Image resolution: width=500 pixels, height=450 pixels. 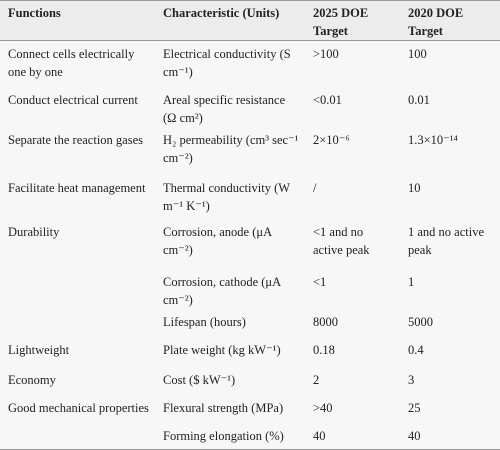 What do you see at coordinates (352, 323) in the screenshot?
I see `table-cell: 8000` at bounding box center [352, 323].